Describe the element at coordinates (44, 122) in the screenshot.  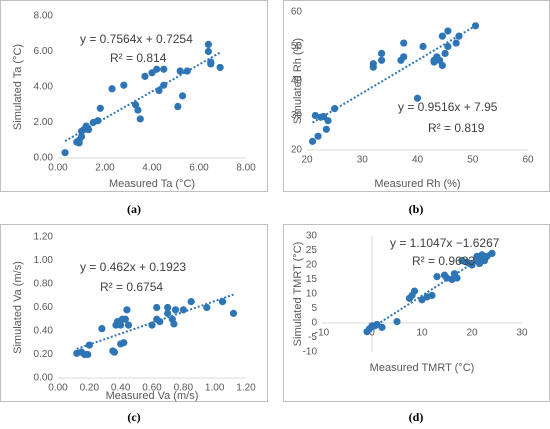
I see `y-tick-label: 2.00` at that location.